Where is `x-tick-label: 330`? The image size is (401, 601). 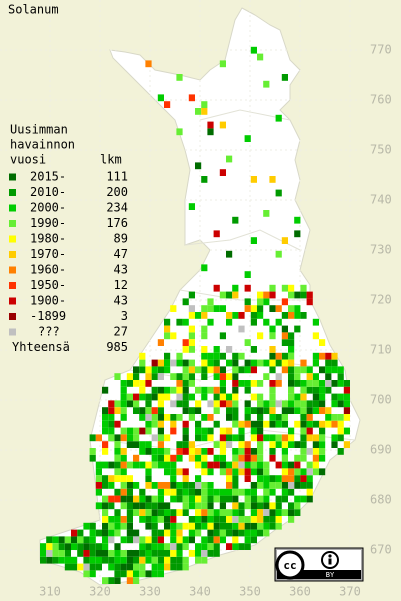 x-tick-label: 330 is located at coordinates (150, 592).